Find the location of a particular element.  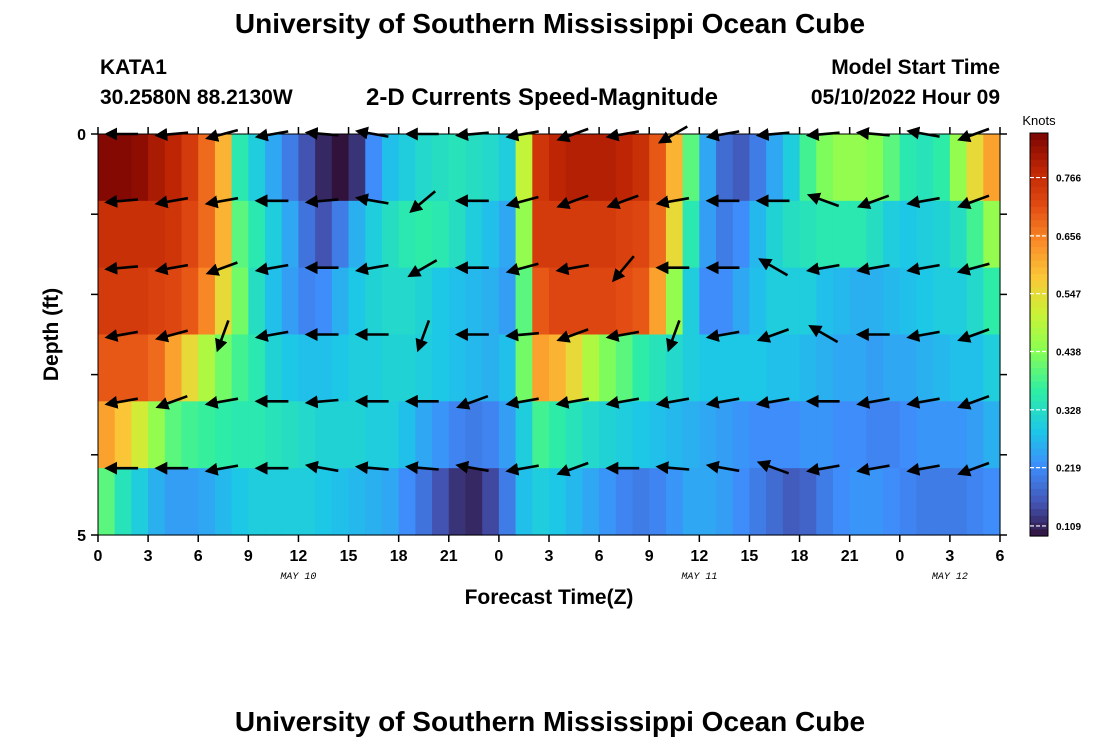

model-start-value: 05/10/2022 Hour 09 is located at coordinates (905, 97).